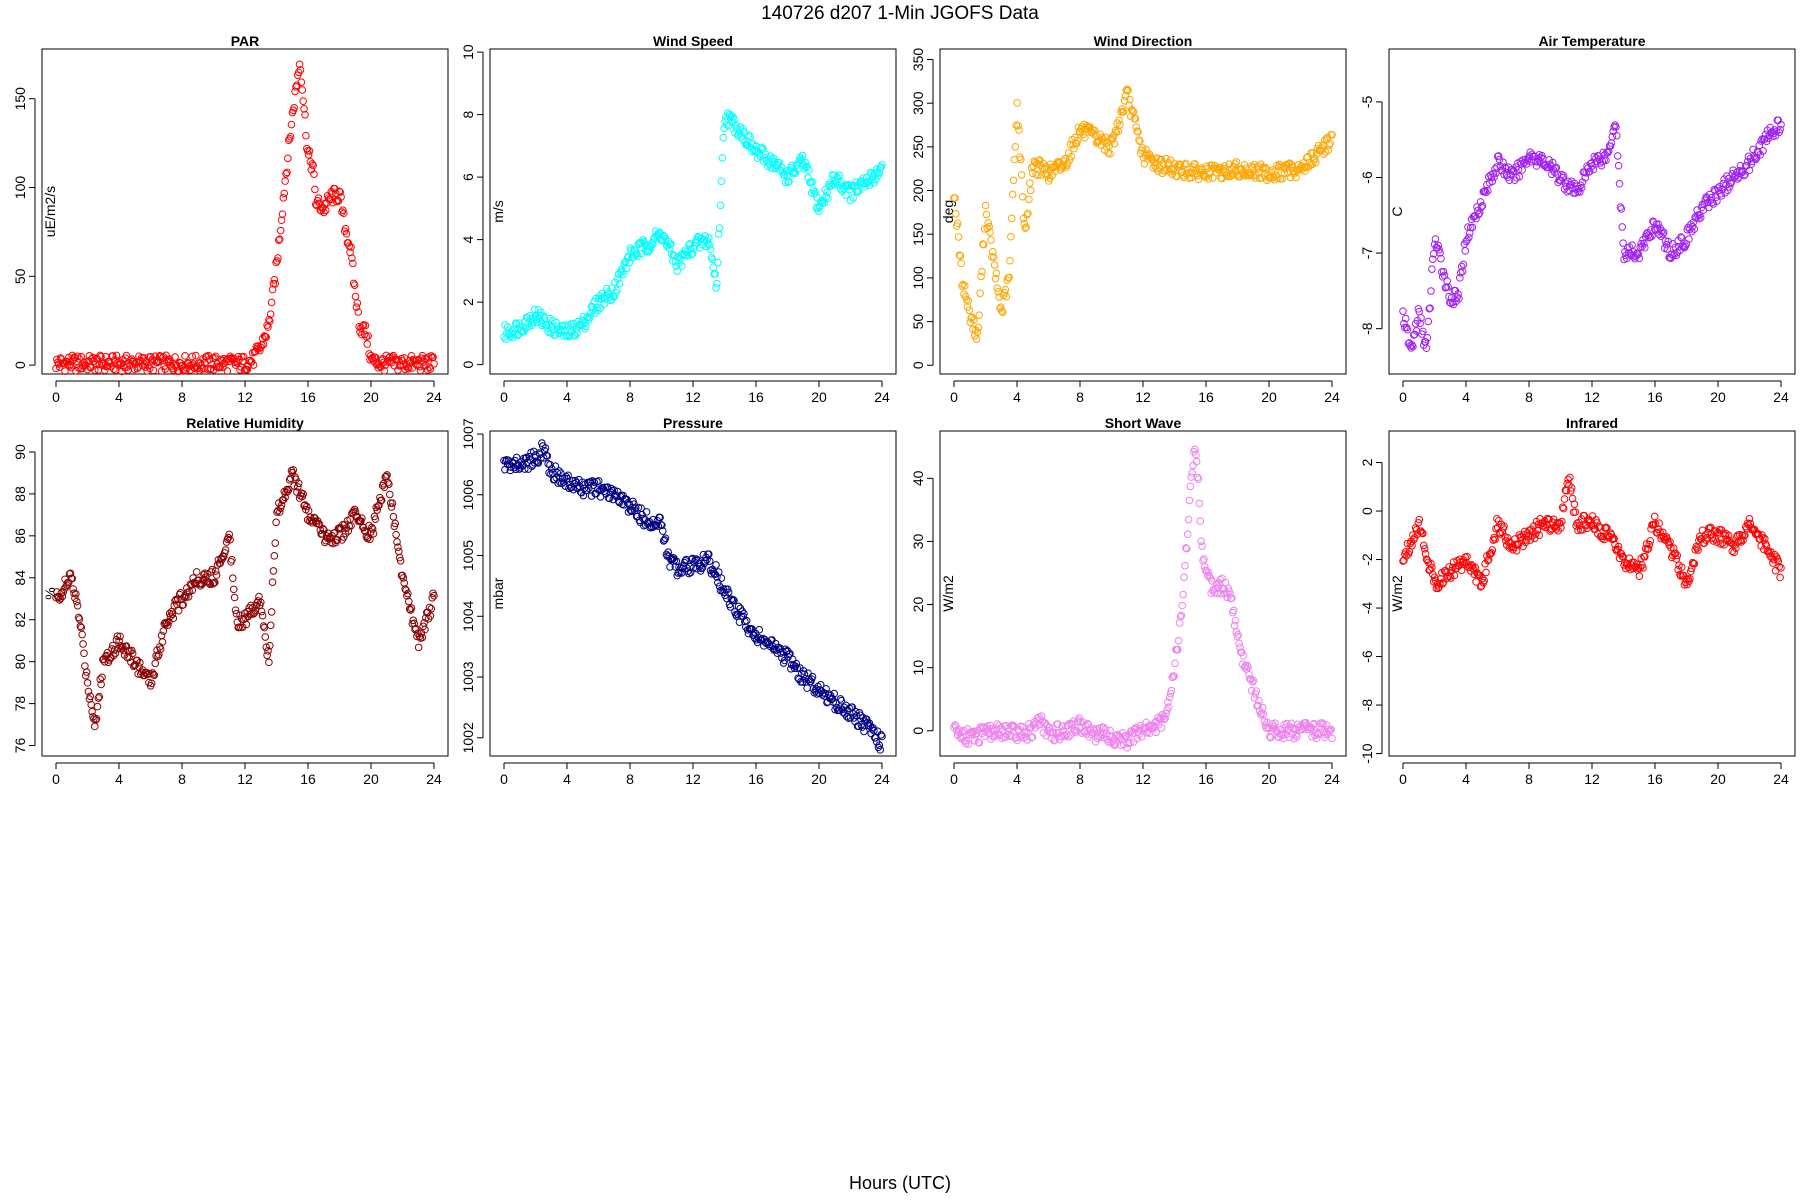 The height and width of the screenshot is (1200, 1800). What do you see at coordinates (468, 555) in the screenshot?
I see `y-tick-label: 1005` at bounding box center [468, 555].